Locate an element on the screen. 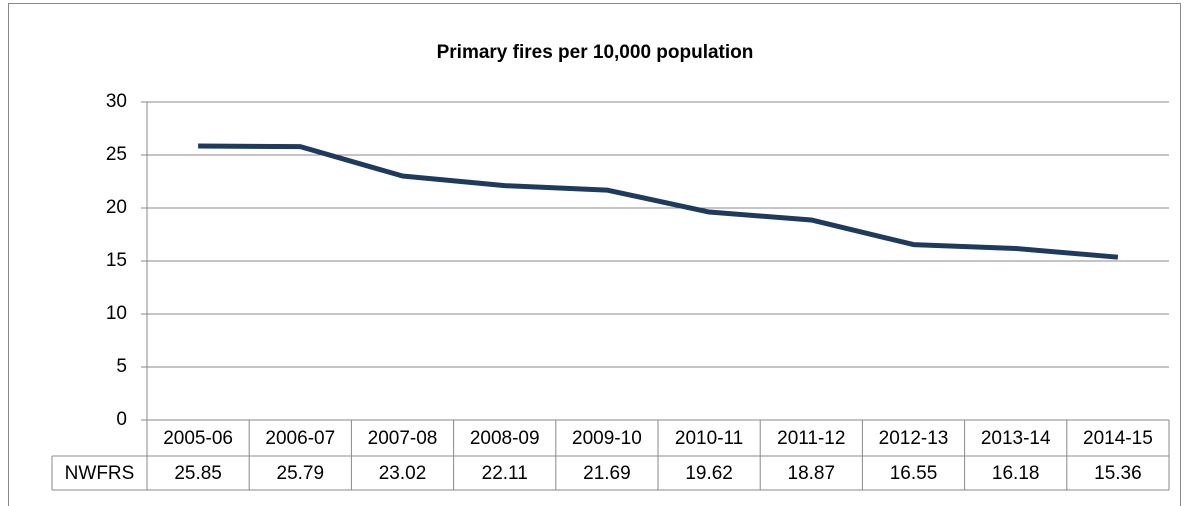  table-value: 19.62 is located at coordinates (709, 473).